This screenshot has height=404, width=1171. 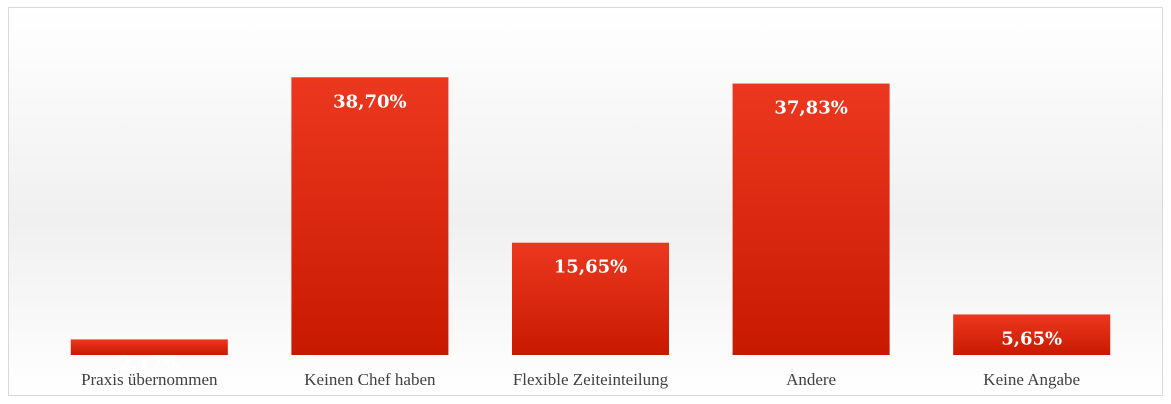 What do you see at coordinates (149, 363) in the screenshot?
I see `value-label: 2,17%` at bounding box center [149, 363].